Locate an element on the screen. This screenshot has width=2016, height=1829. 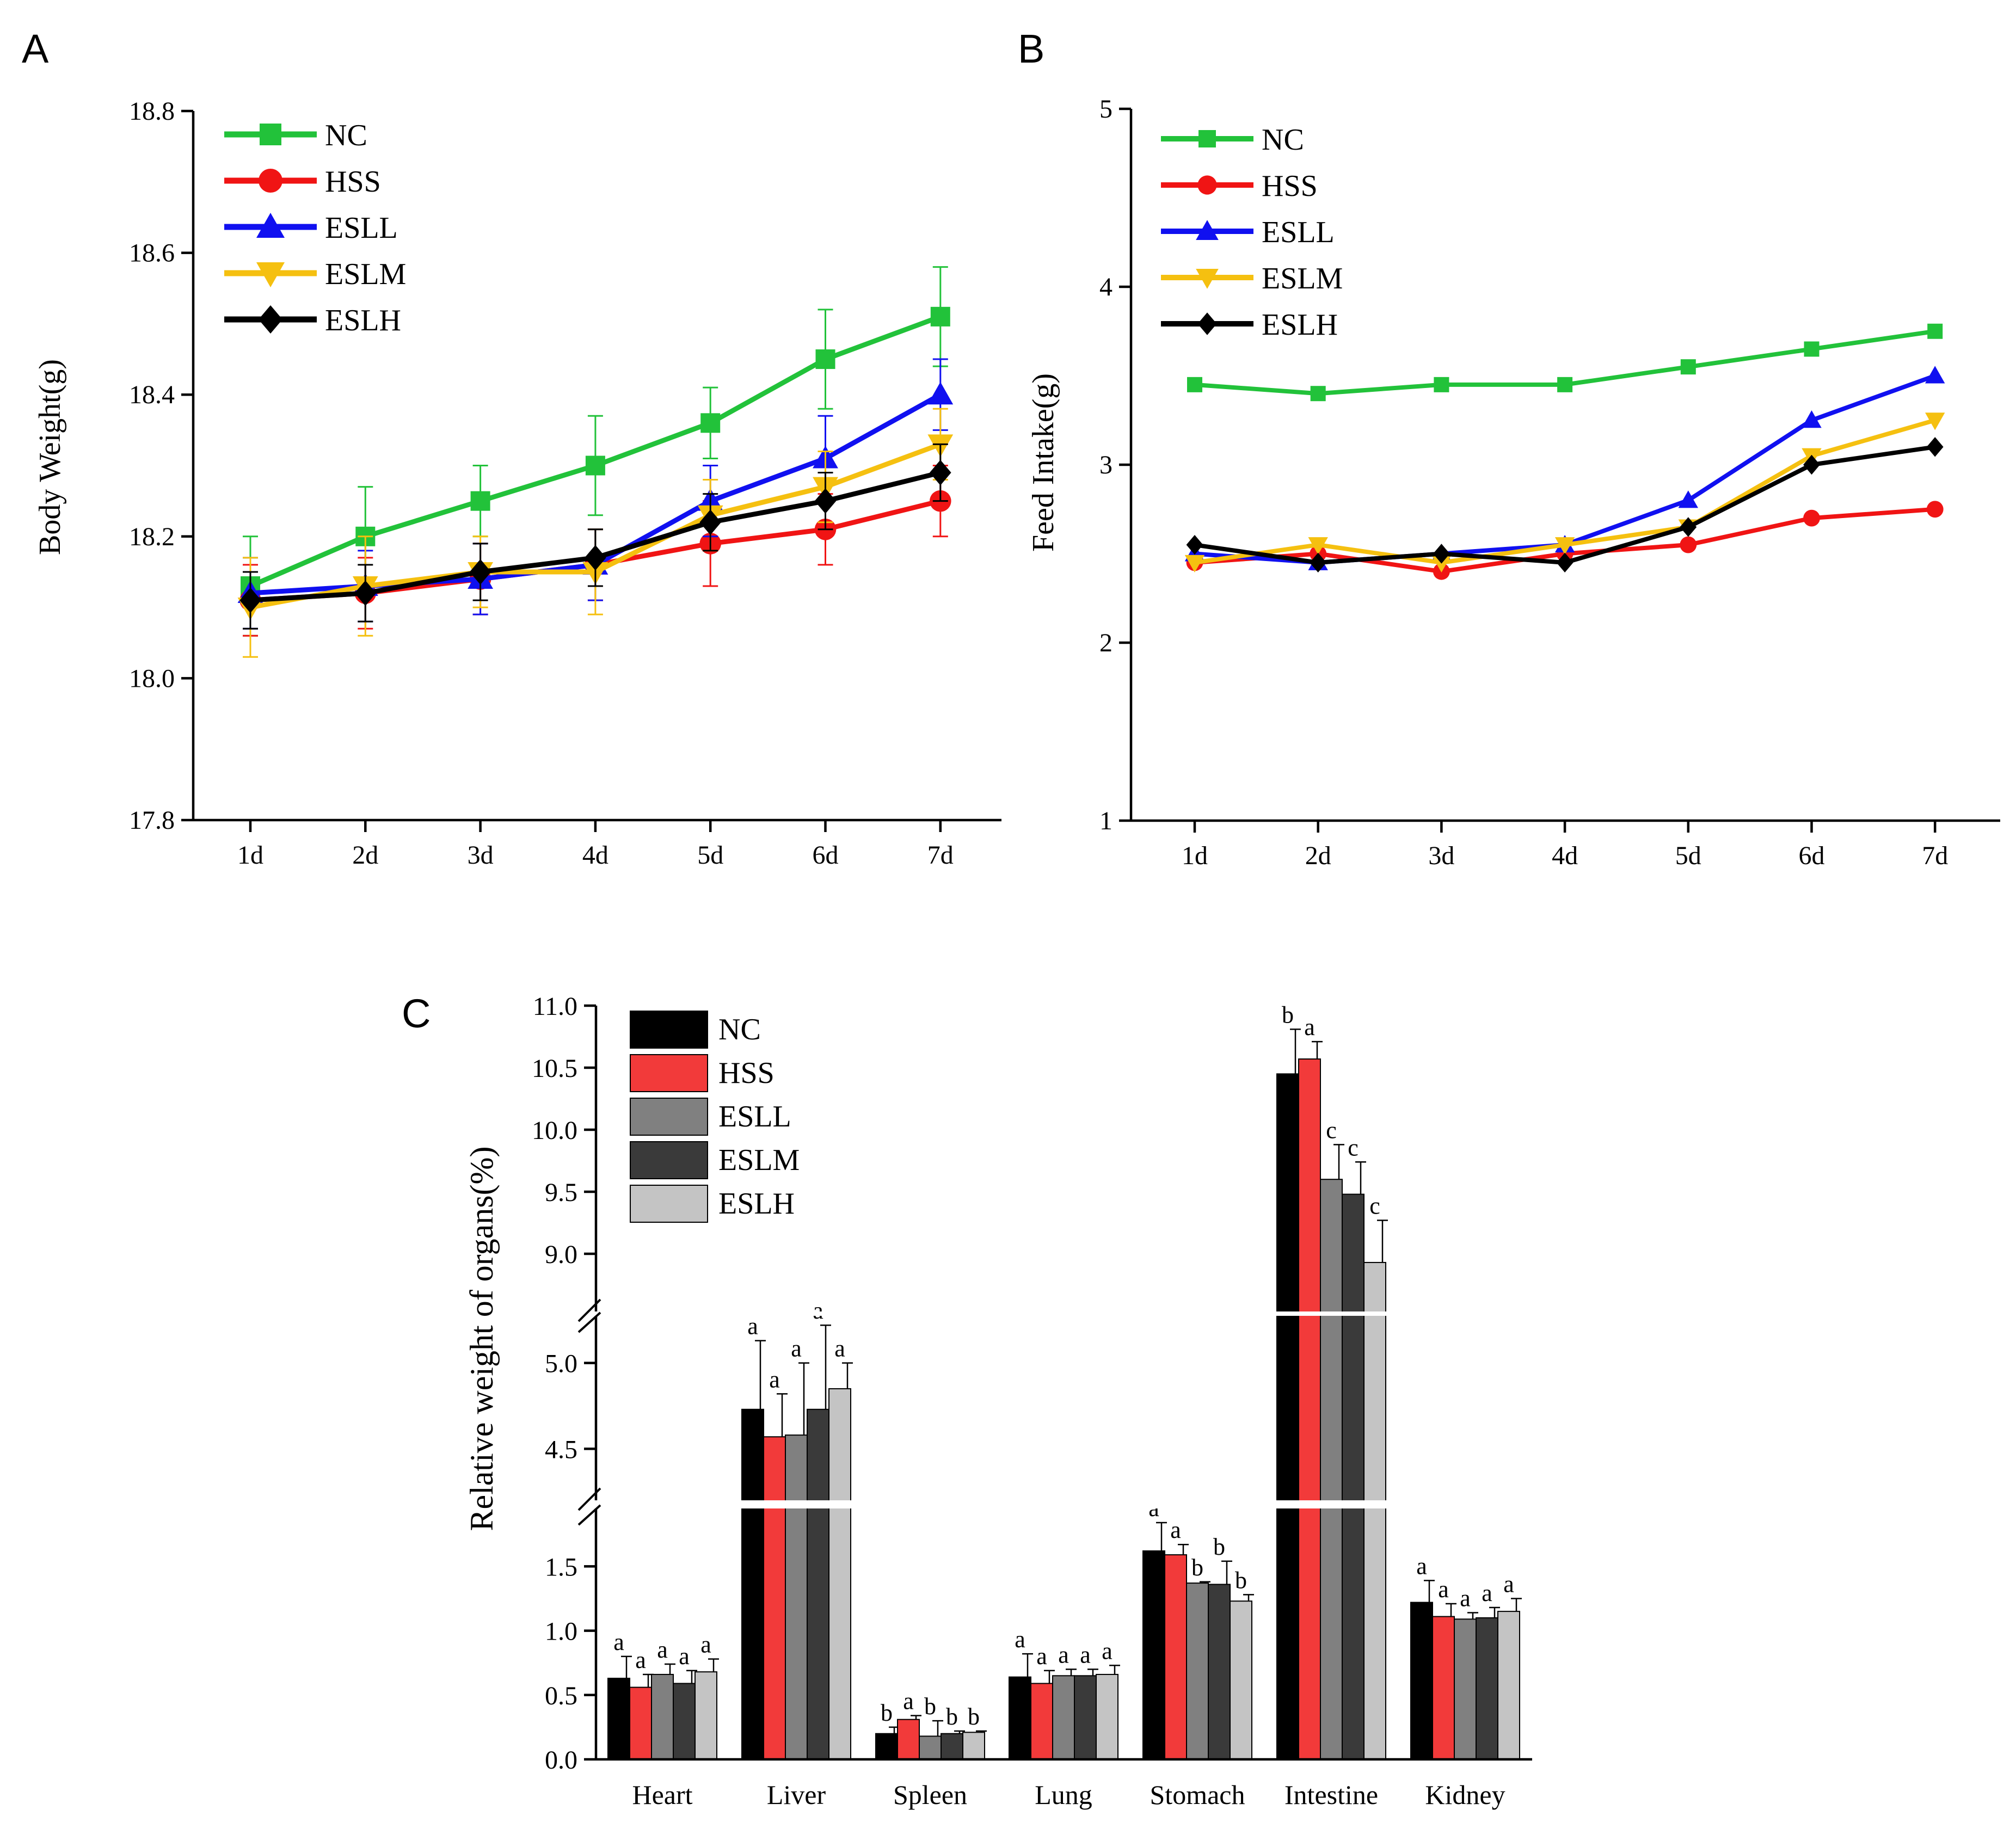
panel-a-x-tick-label: 4d is located at coordinates (595, 855).